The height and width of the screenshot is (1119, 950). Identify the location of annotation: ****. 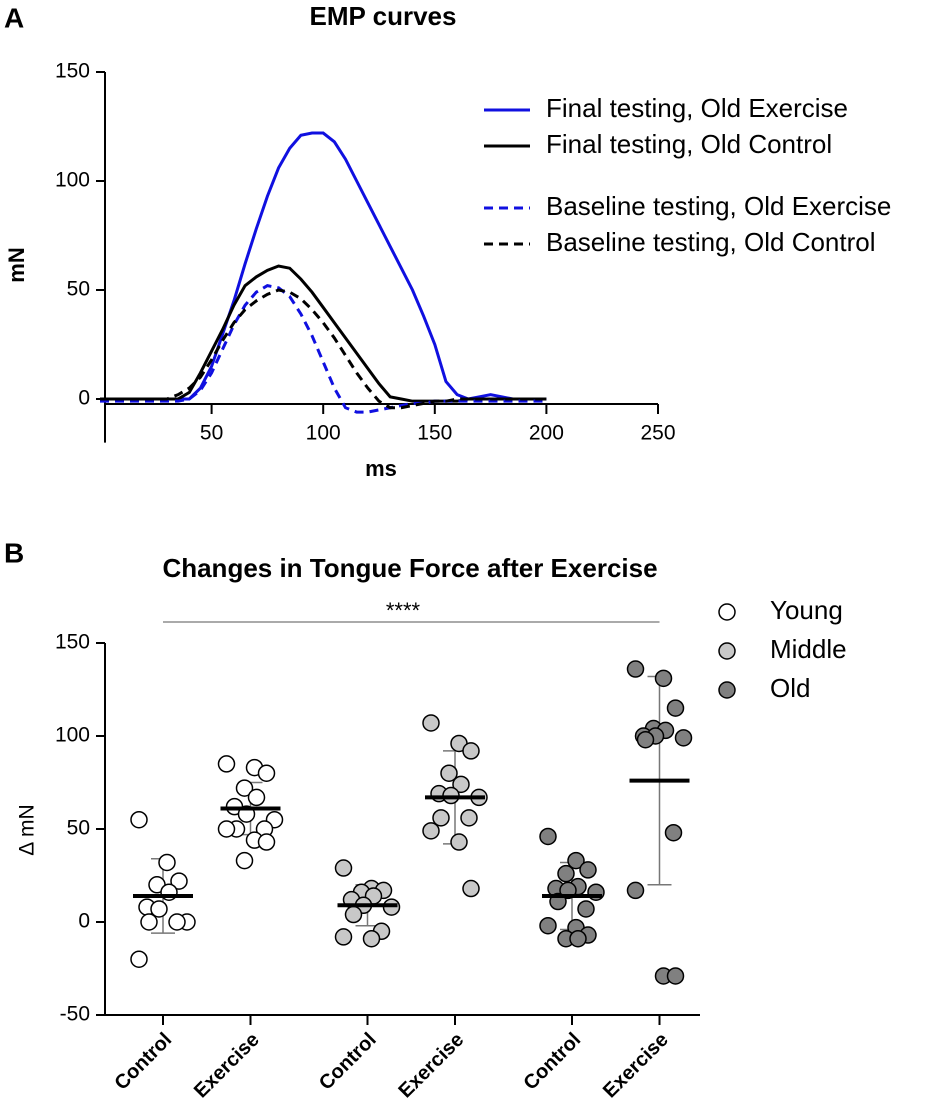
(403, 610).